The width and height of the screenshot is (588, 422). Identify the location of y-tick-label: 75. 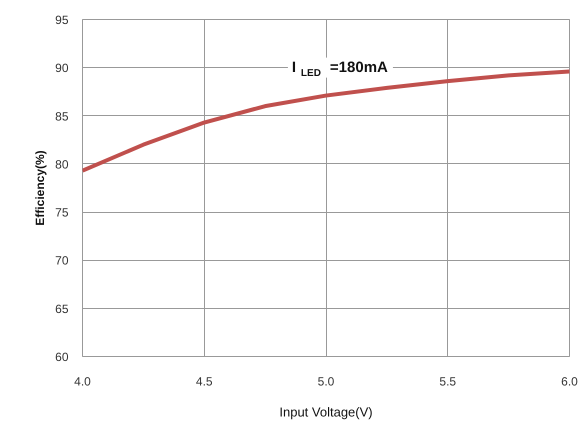
(62, 213).